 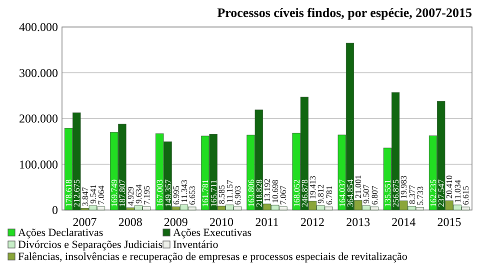 What do you see at coordinates (449, 187) in the screenshot?
I see `data-label: 20.410` at bounding box center [449, 187].